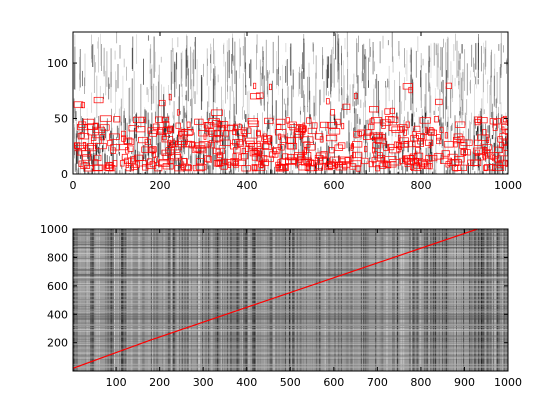  I want to click on alignment-x-tick-label: 600, so click(333, 382).